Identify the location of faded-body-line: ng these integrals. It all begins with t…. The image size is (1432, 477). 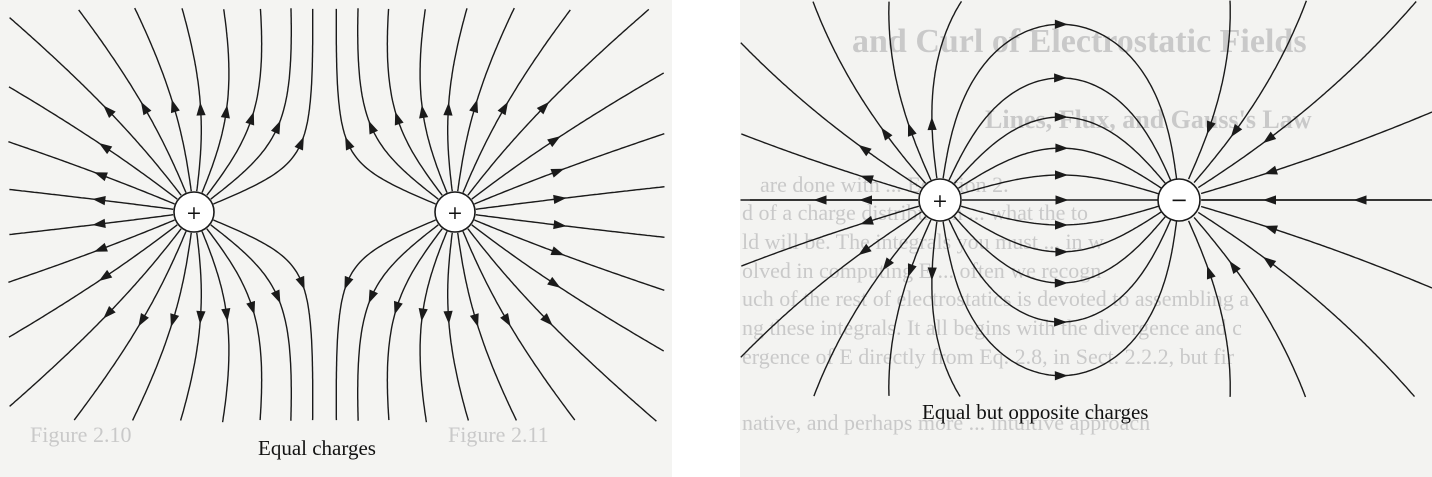
(992, 327).